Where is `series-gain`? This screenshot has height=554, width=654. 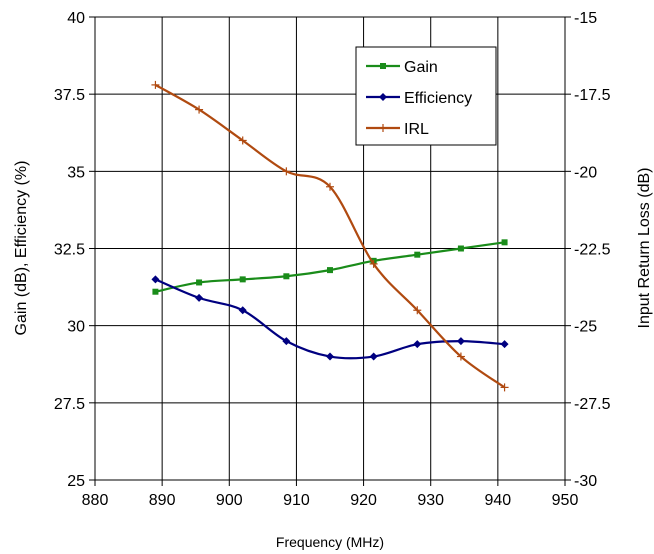 series-gain is located at coordinates (330, 267).